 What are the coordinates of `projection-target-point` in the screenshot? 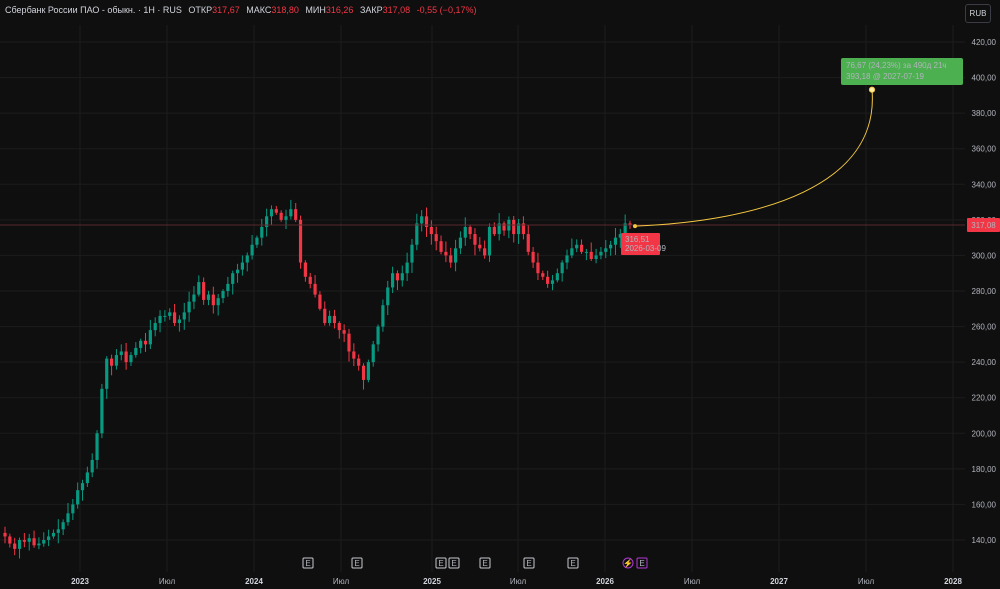 It's located at (872, 89).